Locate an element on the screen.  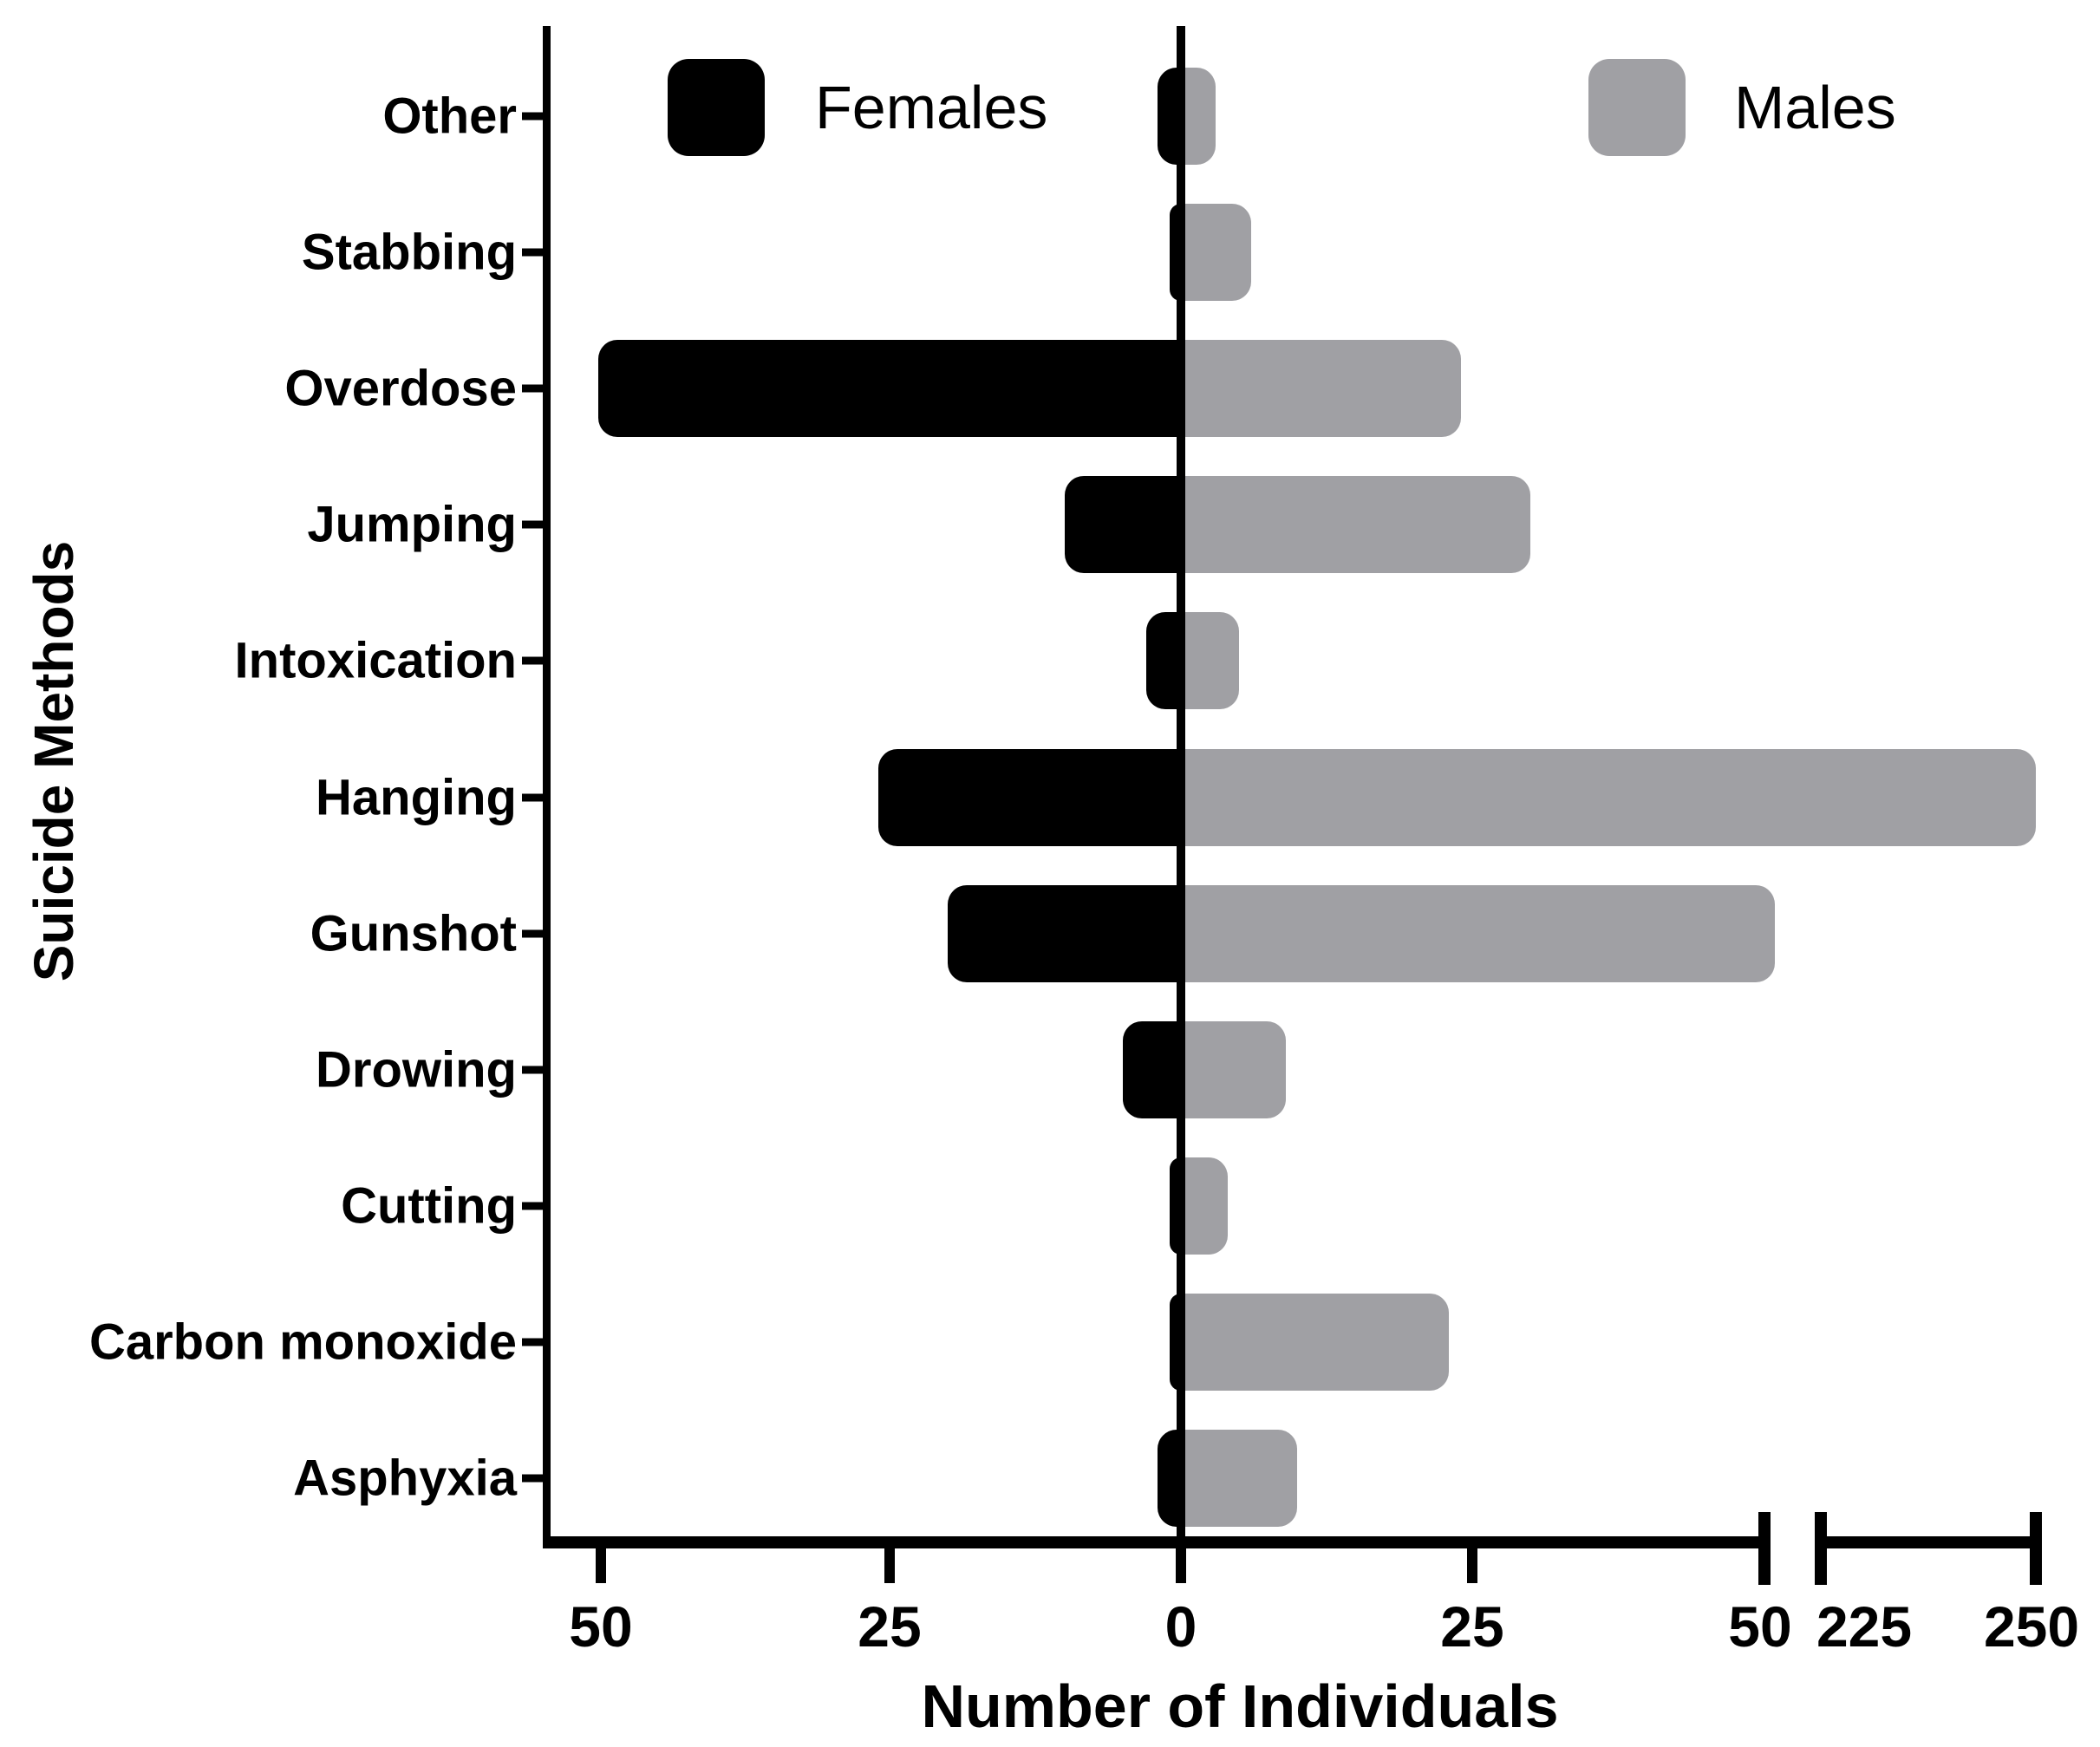
y-axis-title: Suicide Methods is located at coordinates (54, 761).